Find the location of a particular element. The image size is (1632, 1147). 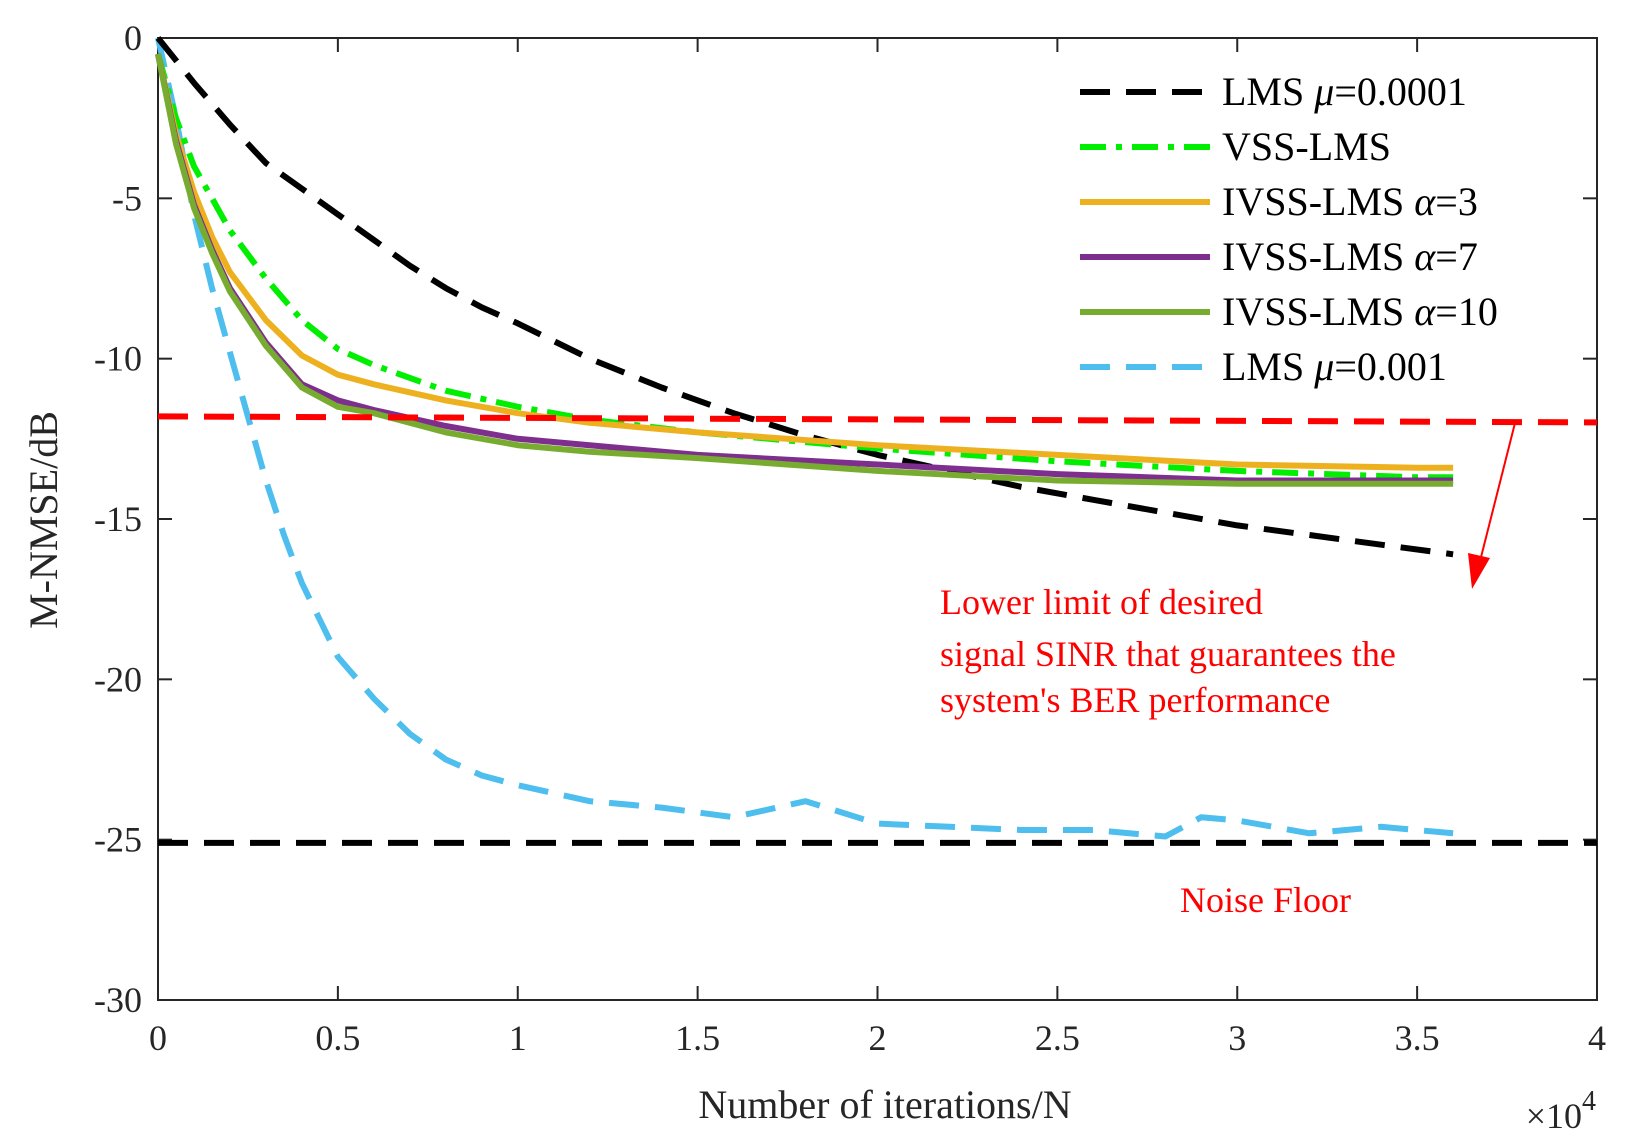

x-tick-label: 2 is located at coordinates (878, 1038).